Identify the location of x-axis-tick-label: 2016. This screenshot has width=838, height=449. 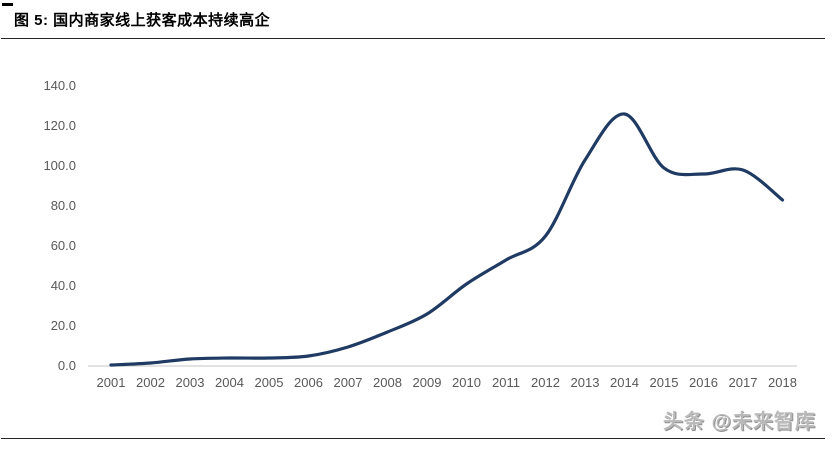
(703, 382).